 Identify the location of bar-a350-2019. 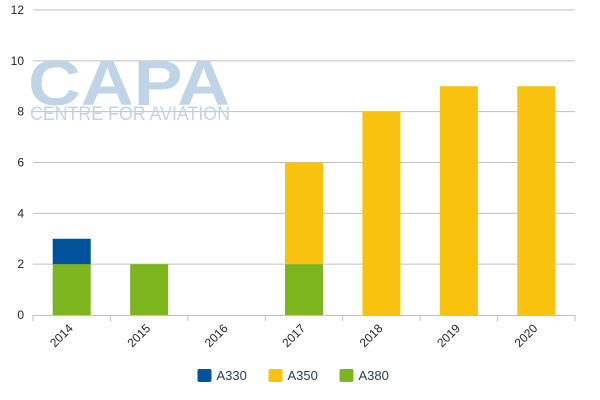
(458, 200).